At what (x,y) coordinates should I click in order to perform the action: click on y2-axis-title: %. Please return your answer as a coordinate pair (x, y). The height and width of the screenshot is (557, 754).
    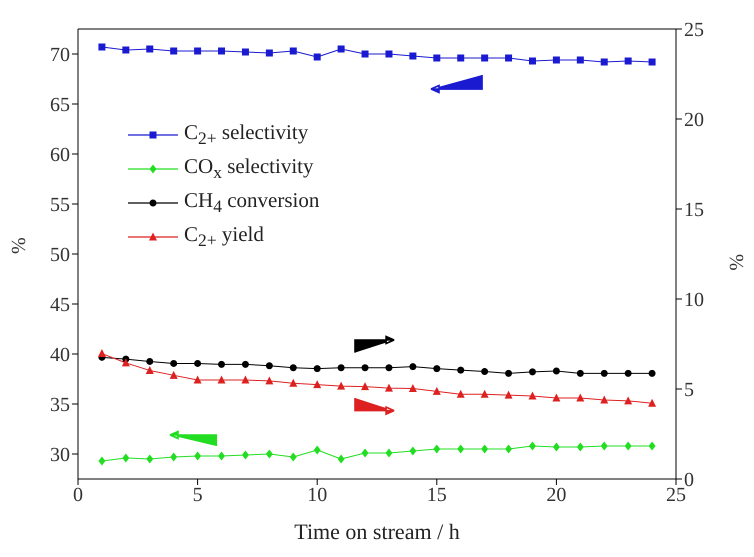
    Looking at the image, I should click on (737, 262).